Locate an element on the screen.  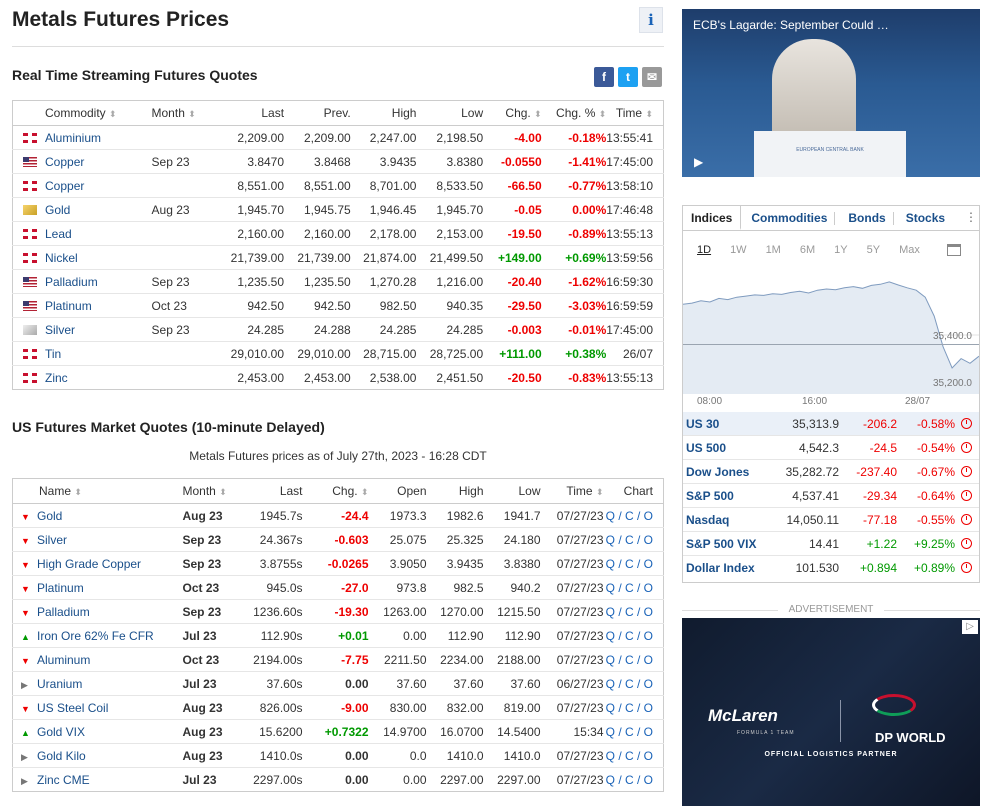
index-name: Dollar Index is located at coordinates (720, 568).